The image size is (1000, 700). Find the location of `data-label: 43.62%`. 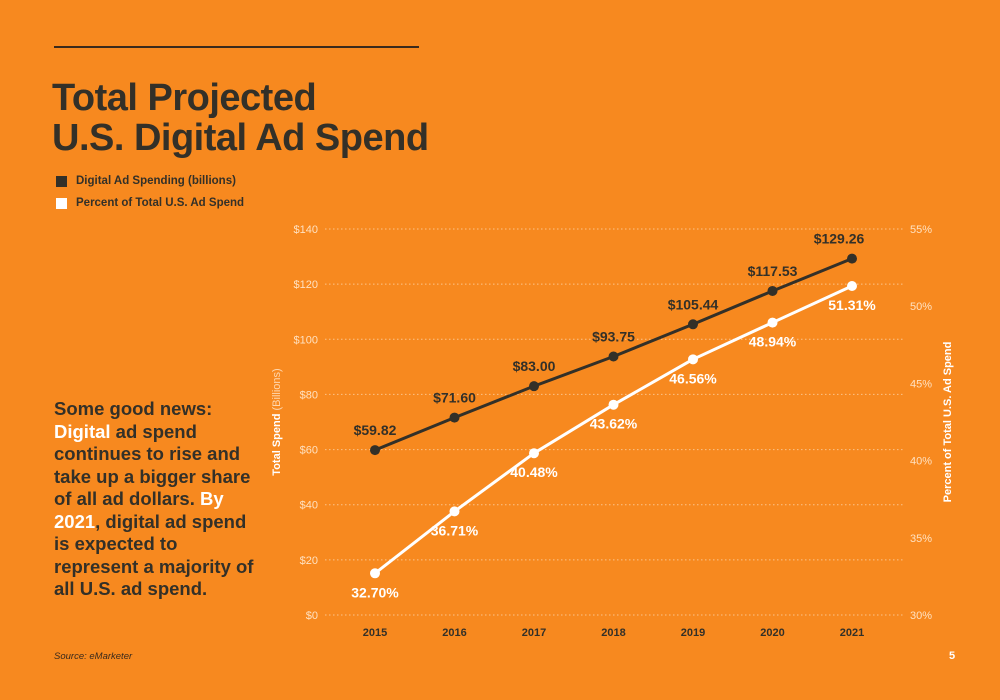

data-label: 43.62% is located at coordinates (614, 424).